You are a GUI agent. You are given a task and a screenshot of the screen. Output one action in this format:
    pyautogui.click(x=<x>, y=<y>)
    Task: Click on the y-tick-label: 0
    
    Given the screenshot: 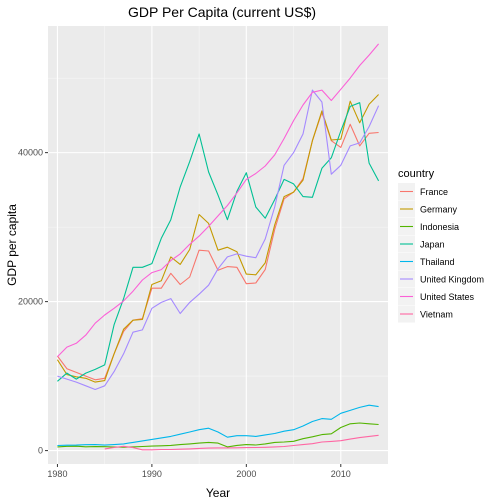 What is the action you would take?
    pyautogui.click(x=40, y=451)
    